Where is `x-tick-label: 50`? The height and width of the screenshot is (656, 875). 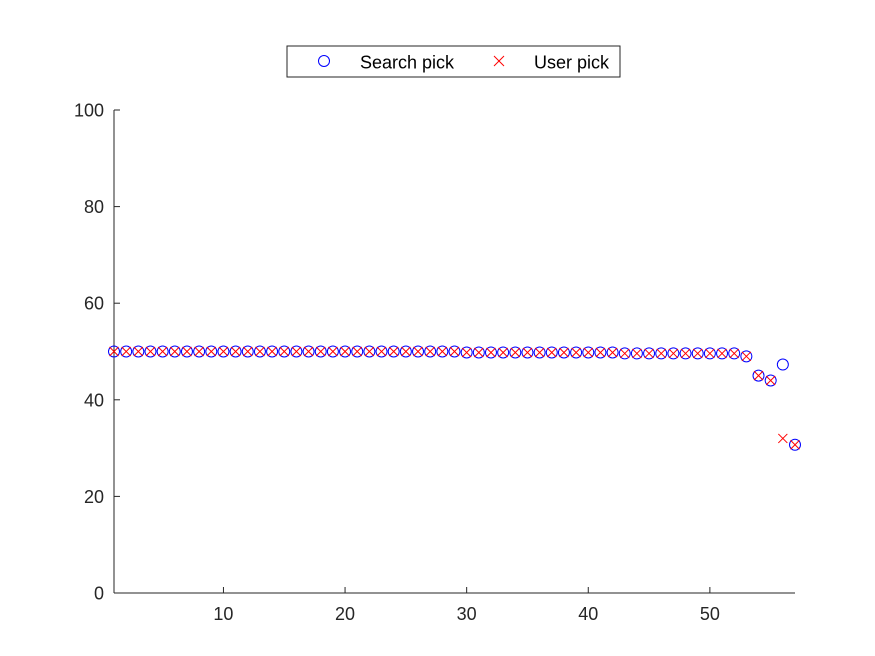 x-tick-label: 50 is located at coordinates (710, 614).